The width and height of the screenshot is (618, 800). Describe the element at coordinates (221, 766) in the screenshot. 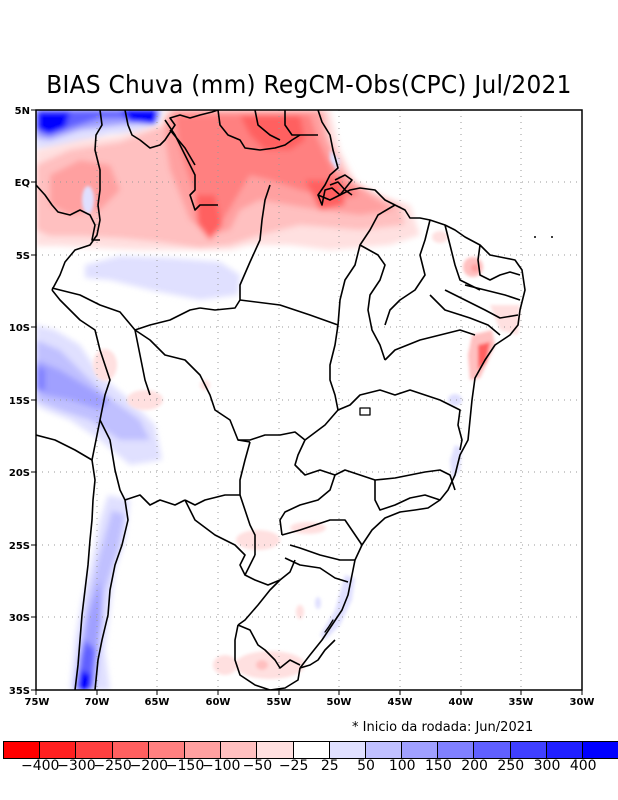

I see `colorbar-label: −100` at that location.